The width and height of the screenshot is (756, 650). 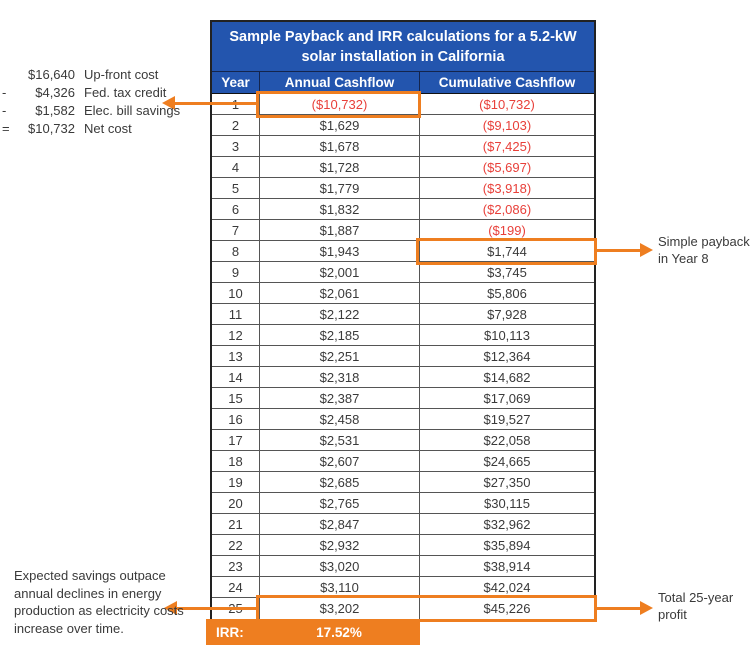 I want to click on table-row: 13 $2,251 $12,364, so click(x=403, y=356).